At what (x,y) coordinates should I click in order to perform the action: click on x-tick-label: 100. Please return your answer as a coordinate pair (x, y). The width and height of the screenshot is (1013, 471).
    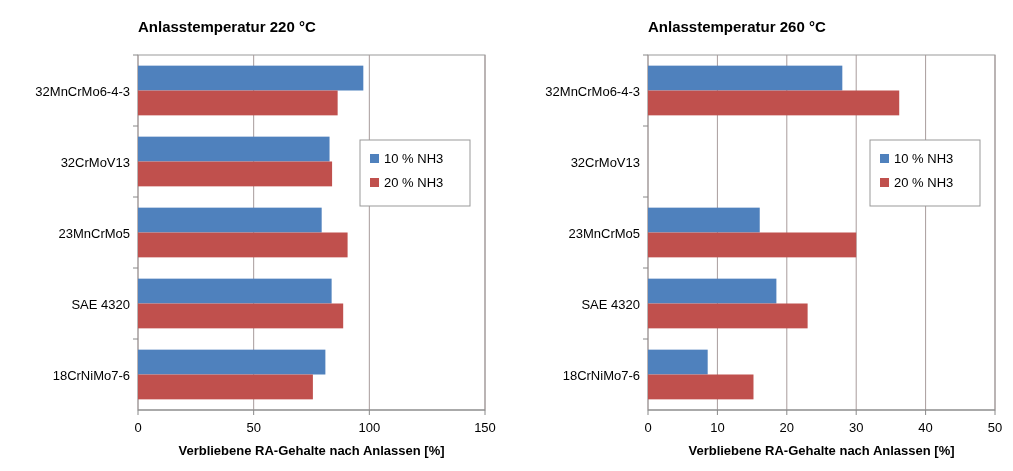
    Looking at the image, I should click on (369, 427).